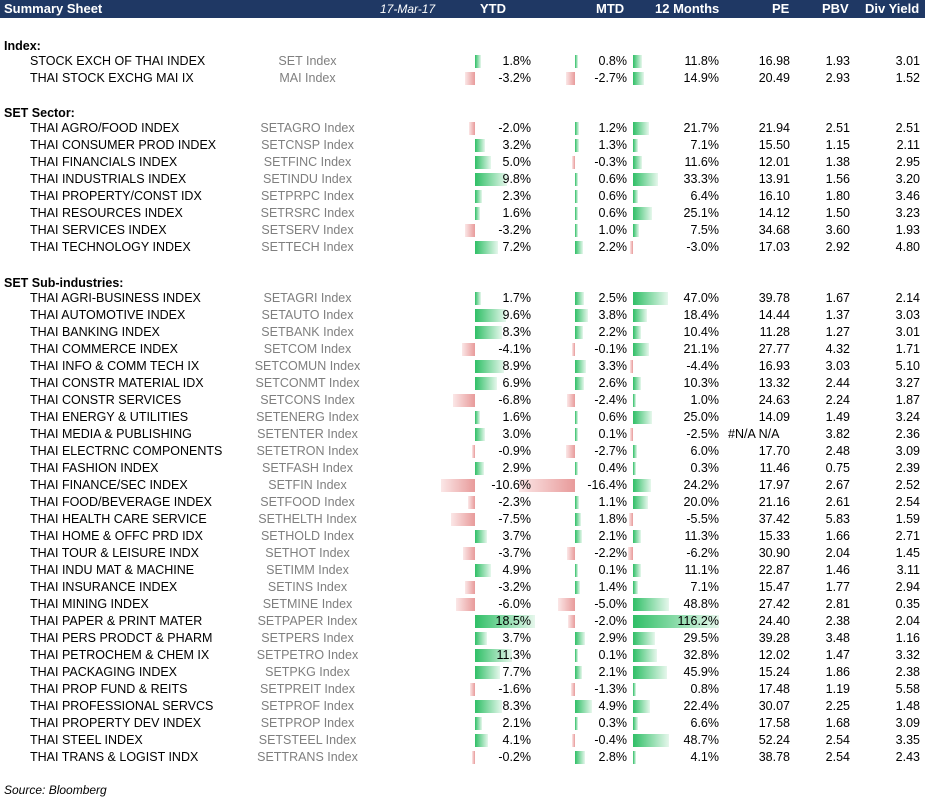 The height and width of the screenshot is (800, 925). I want to click on div-yield-value: 4.80, so click(907, 247).